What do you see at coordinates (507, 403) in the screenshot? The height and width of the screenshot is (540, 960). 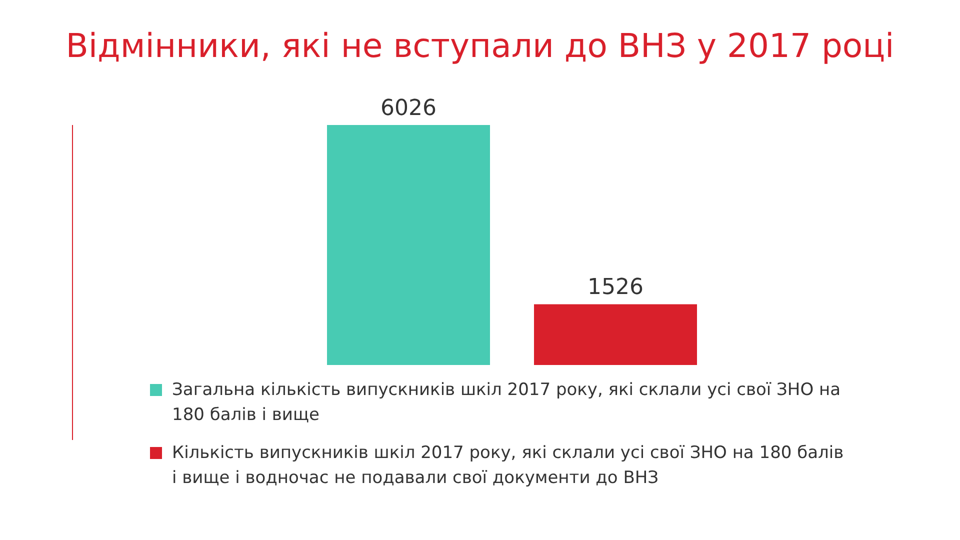 I see `legend-label: Загальна кількість випускників шкіл 2017 року, які склали усі свої ЗНО на 180 балів і вище` at bounding box center [507, 403].